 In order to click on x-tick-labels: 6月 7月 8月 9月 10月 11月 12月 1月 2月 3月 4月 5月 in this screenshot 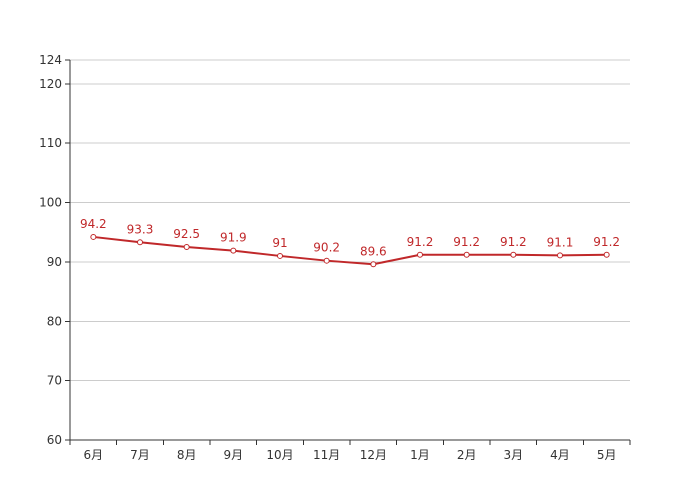, I will do `click(350, 455)`.